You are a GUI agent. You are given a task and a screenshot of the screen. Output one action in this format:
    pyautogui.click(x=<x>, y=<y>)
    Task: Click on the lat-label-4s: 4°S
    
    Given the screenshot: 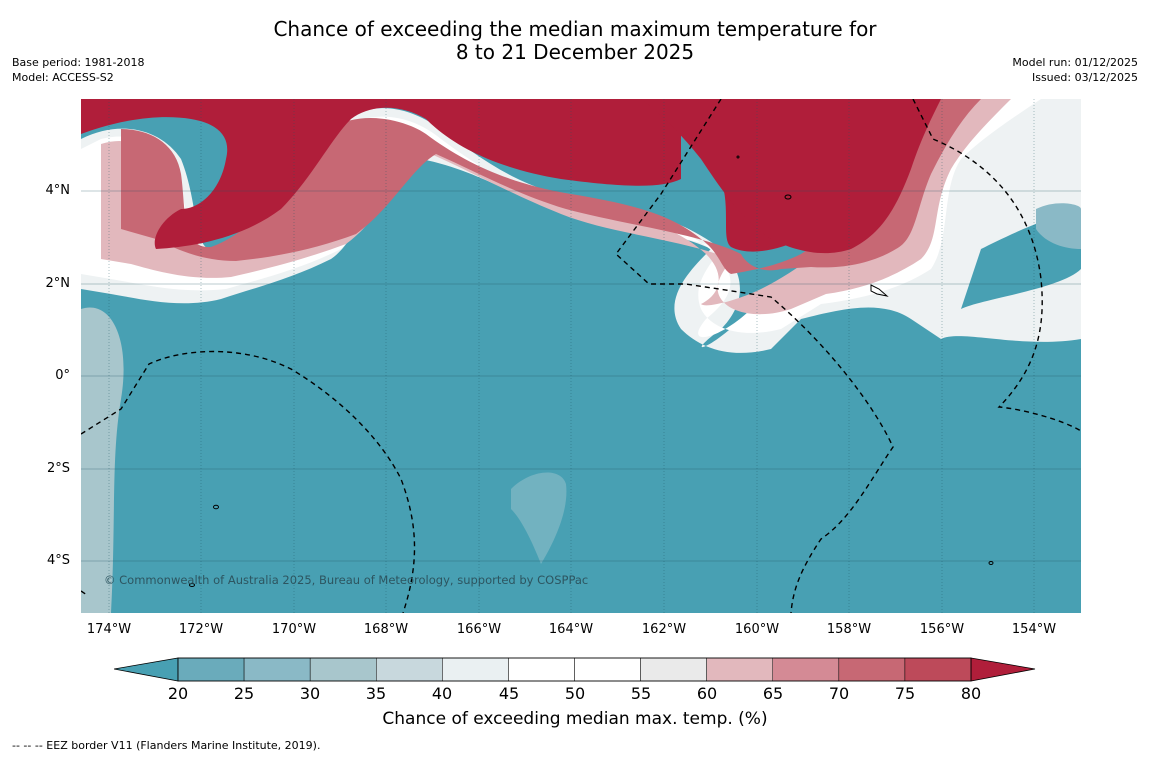 What is the action you would take?
    pyautogui.click(x=58, y=560)
    